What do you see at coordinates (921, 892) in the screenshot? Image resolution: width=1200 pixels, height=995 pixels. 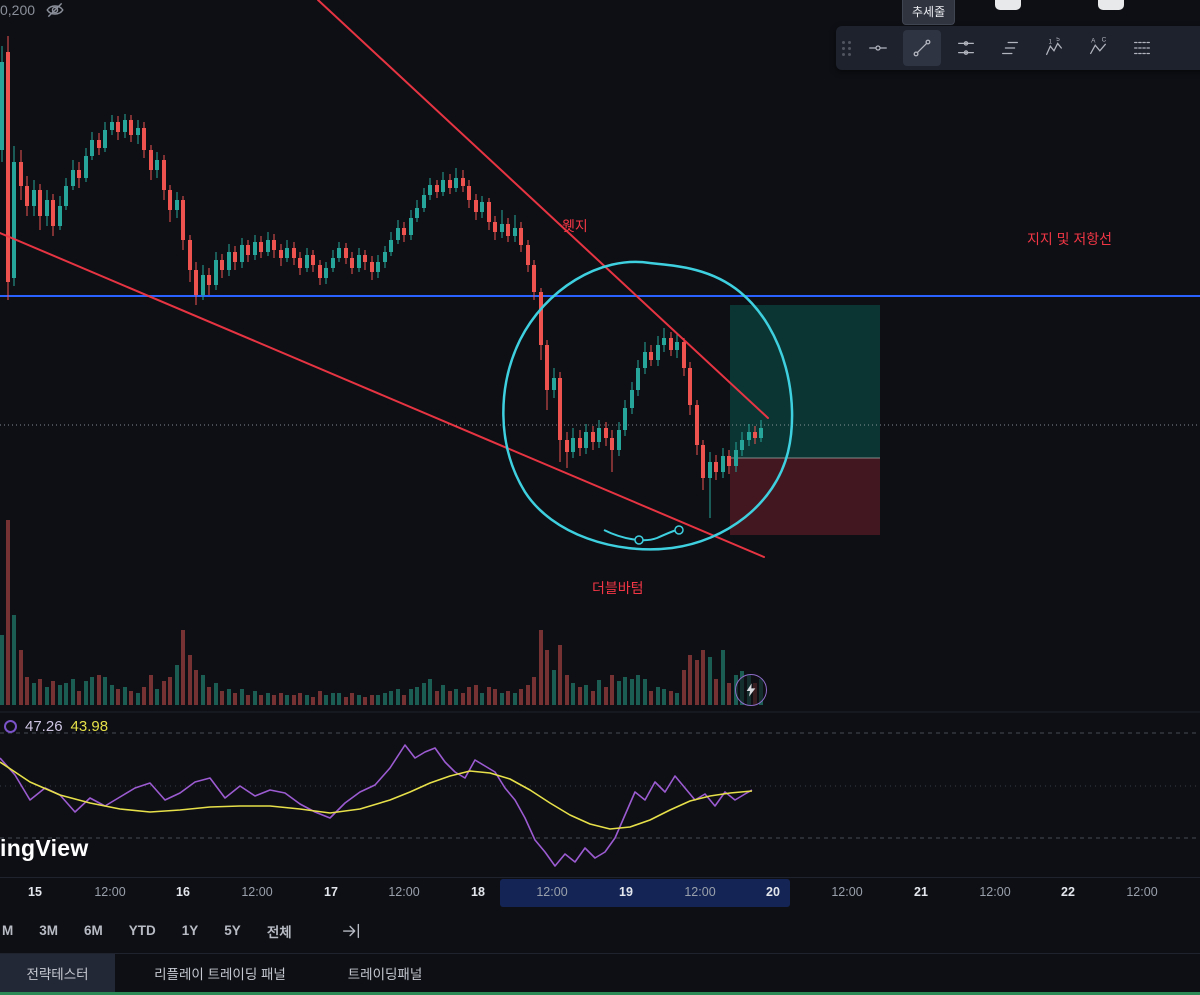 I see `axis-day-label: 21` at bounding box center [921, 892].